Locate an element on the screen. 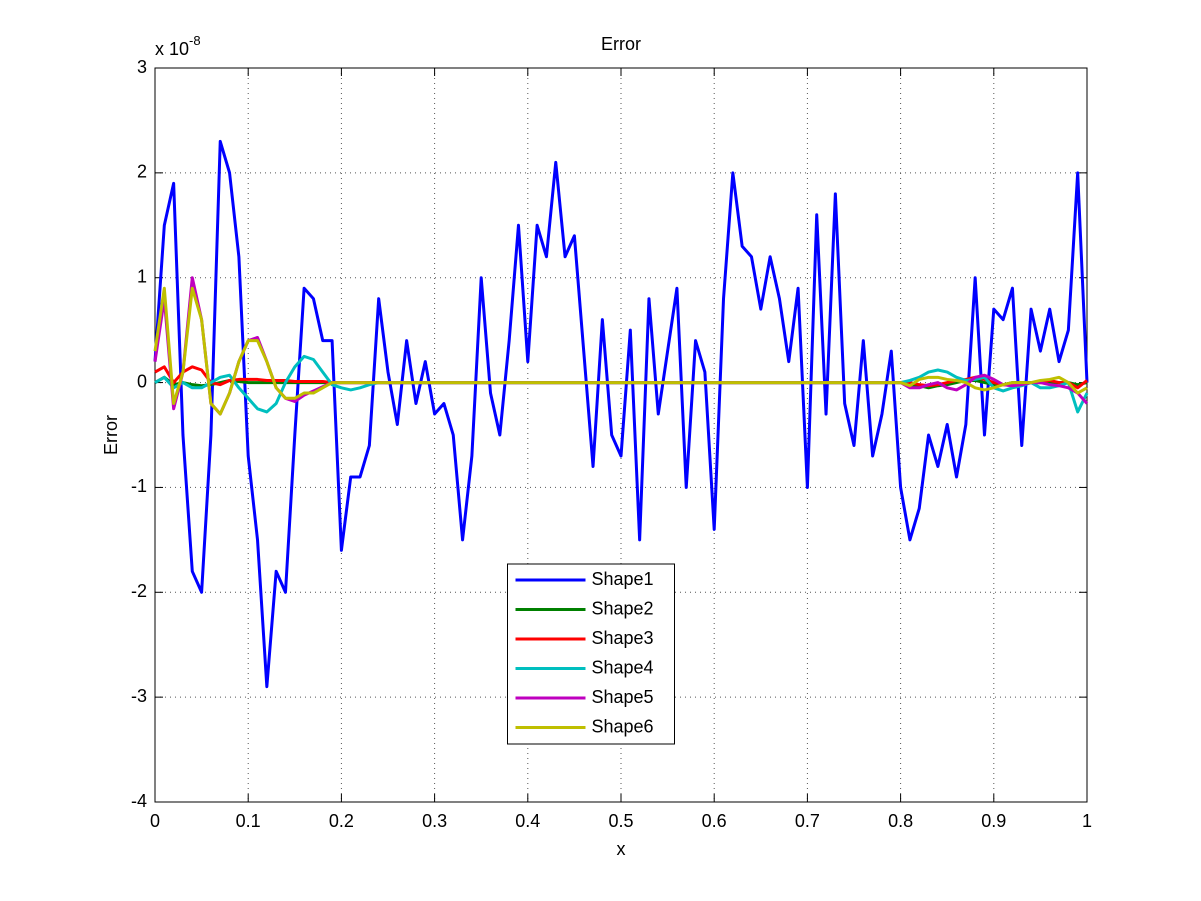 Image resolution: width=1201 pixels, height=901 pixels. y-tick-label: 0 is located at coordinates (142, 381).